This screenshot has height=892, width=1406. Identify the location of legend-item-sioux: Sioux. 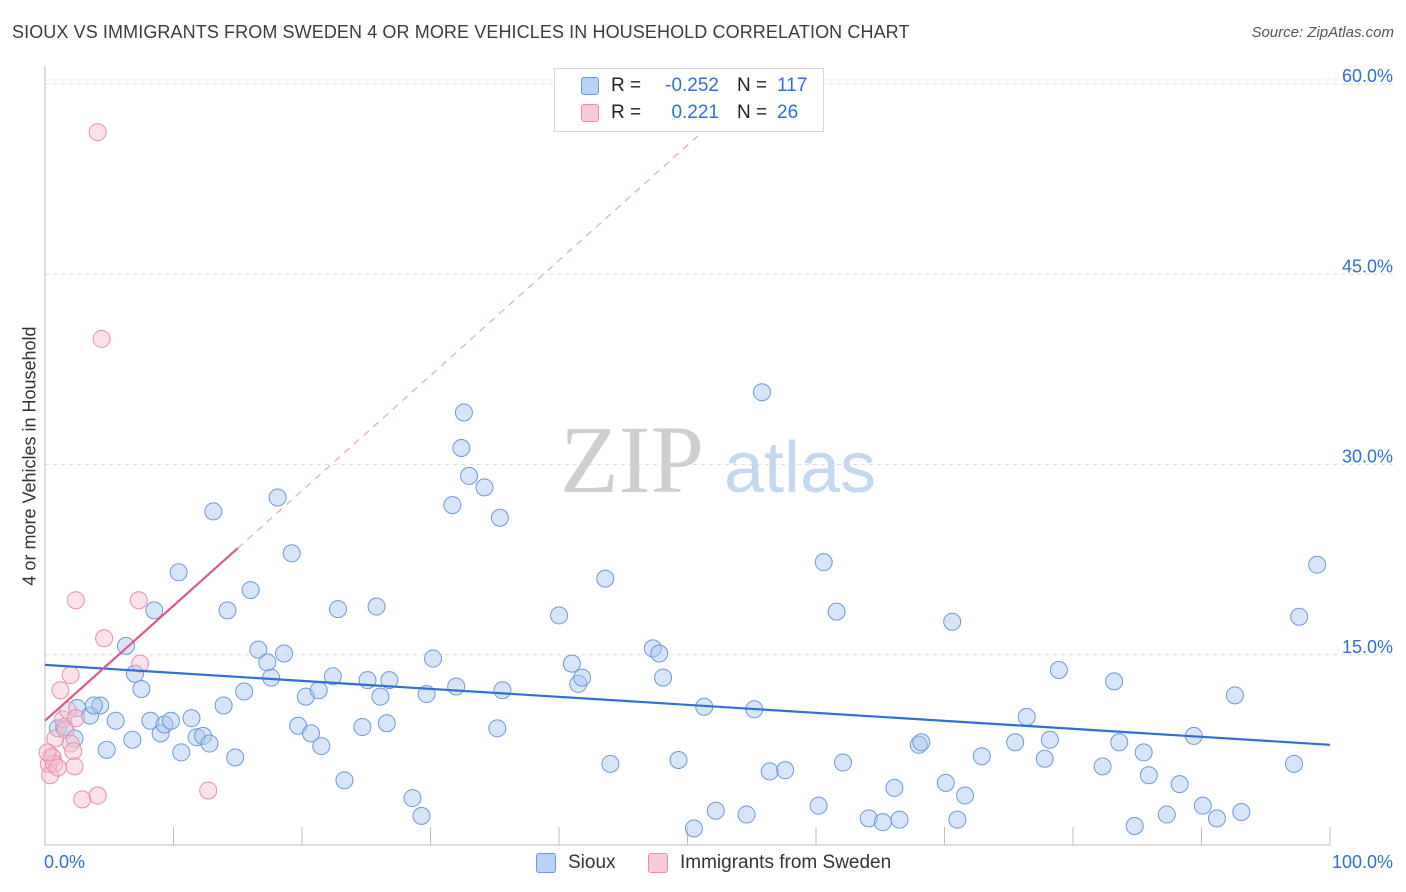
(576, 863).